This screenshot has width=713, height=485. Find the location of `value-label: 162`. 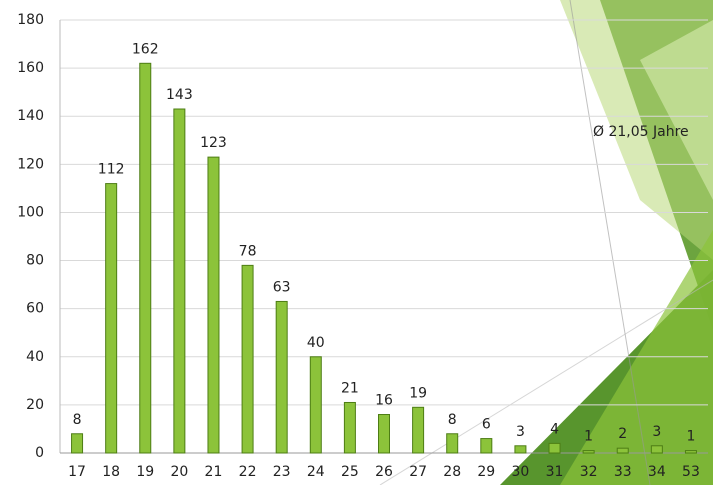

value-label: 162 is located at coordinates (145, 49).